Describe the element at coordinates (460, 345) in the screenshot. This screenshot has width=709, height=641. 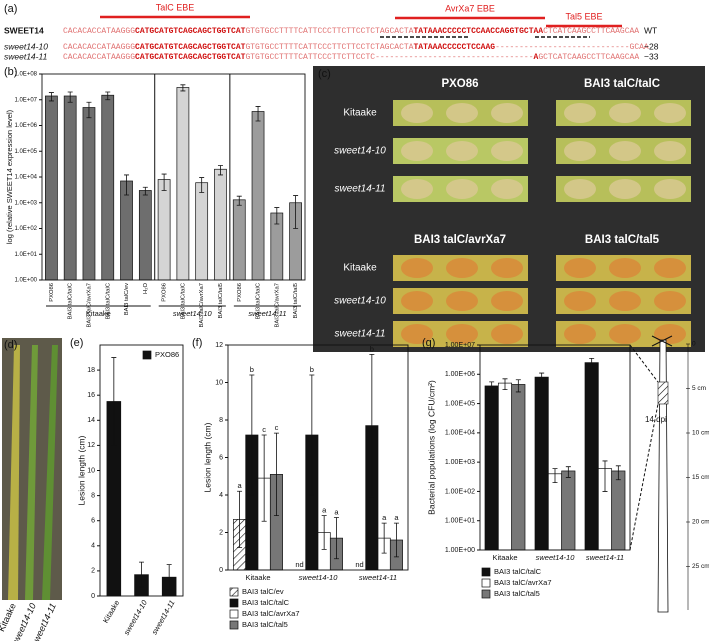
I see `y-tick-label: 1.00E+07` at that location.